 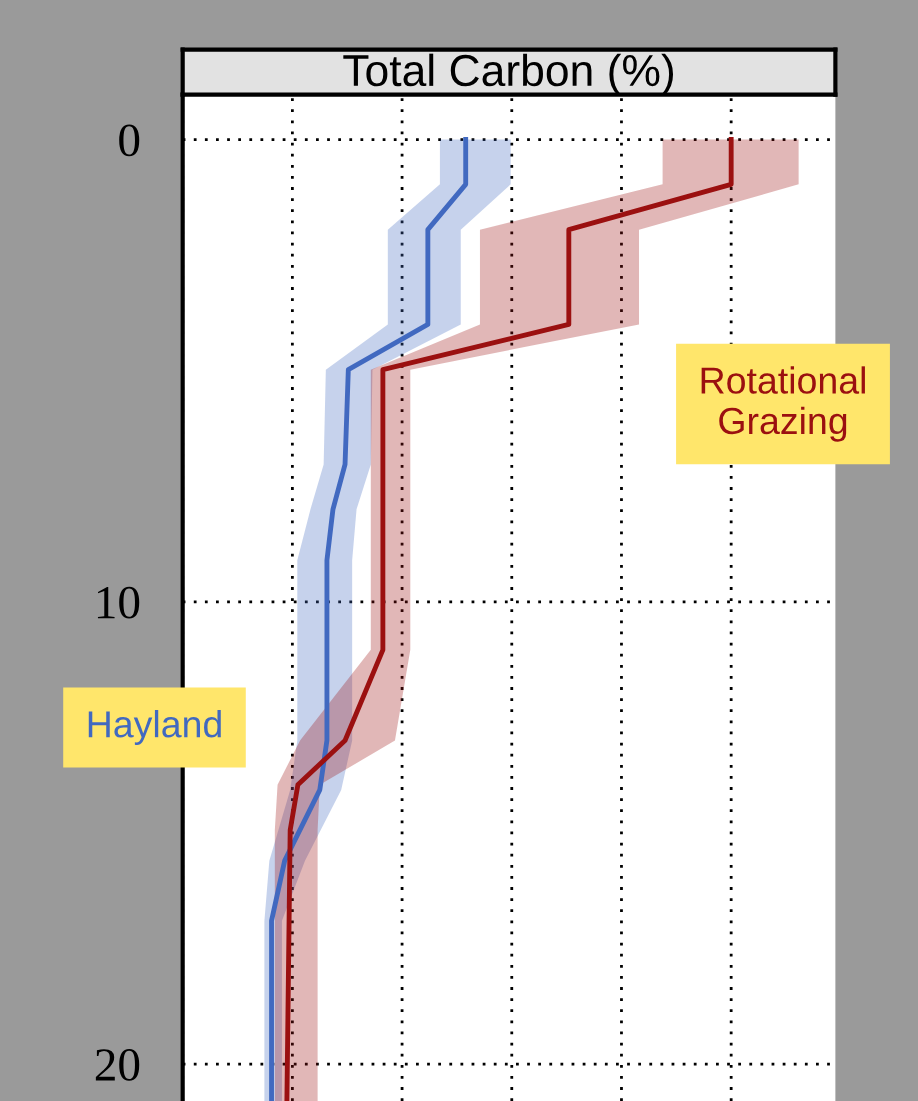 What do you see at coordinates (118, 602) in the screenshot?
I see `y-tick-label: 10` at bounding box center [118, 602].